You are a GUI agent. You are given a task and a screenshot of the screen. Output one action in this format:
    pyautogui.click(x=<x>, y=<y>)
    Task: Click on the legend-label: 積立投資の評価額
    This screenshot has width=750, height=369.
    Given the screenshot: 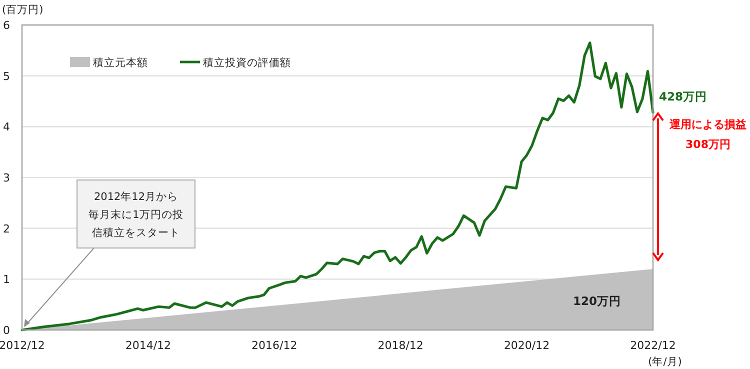 What is the action you would take?
    pyautogui.click(x=247, y=62)
    